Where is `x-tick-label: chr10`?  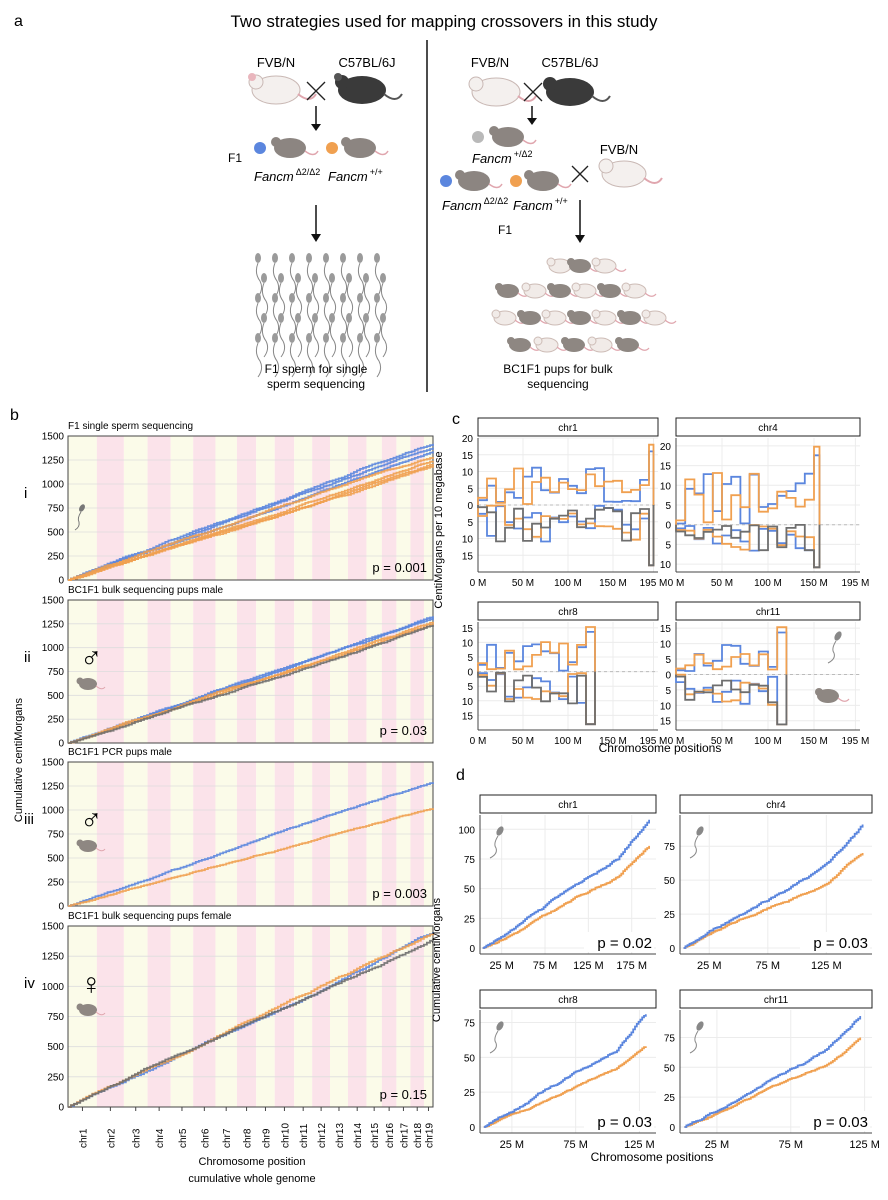 x-tick-label: chr10 is located at coordinates (285, 1135).